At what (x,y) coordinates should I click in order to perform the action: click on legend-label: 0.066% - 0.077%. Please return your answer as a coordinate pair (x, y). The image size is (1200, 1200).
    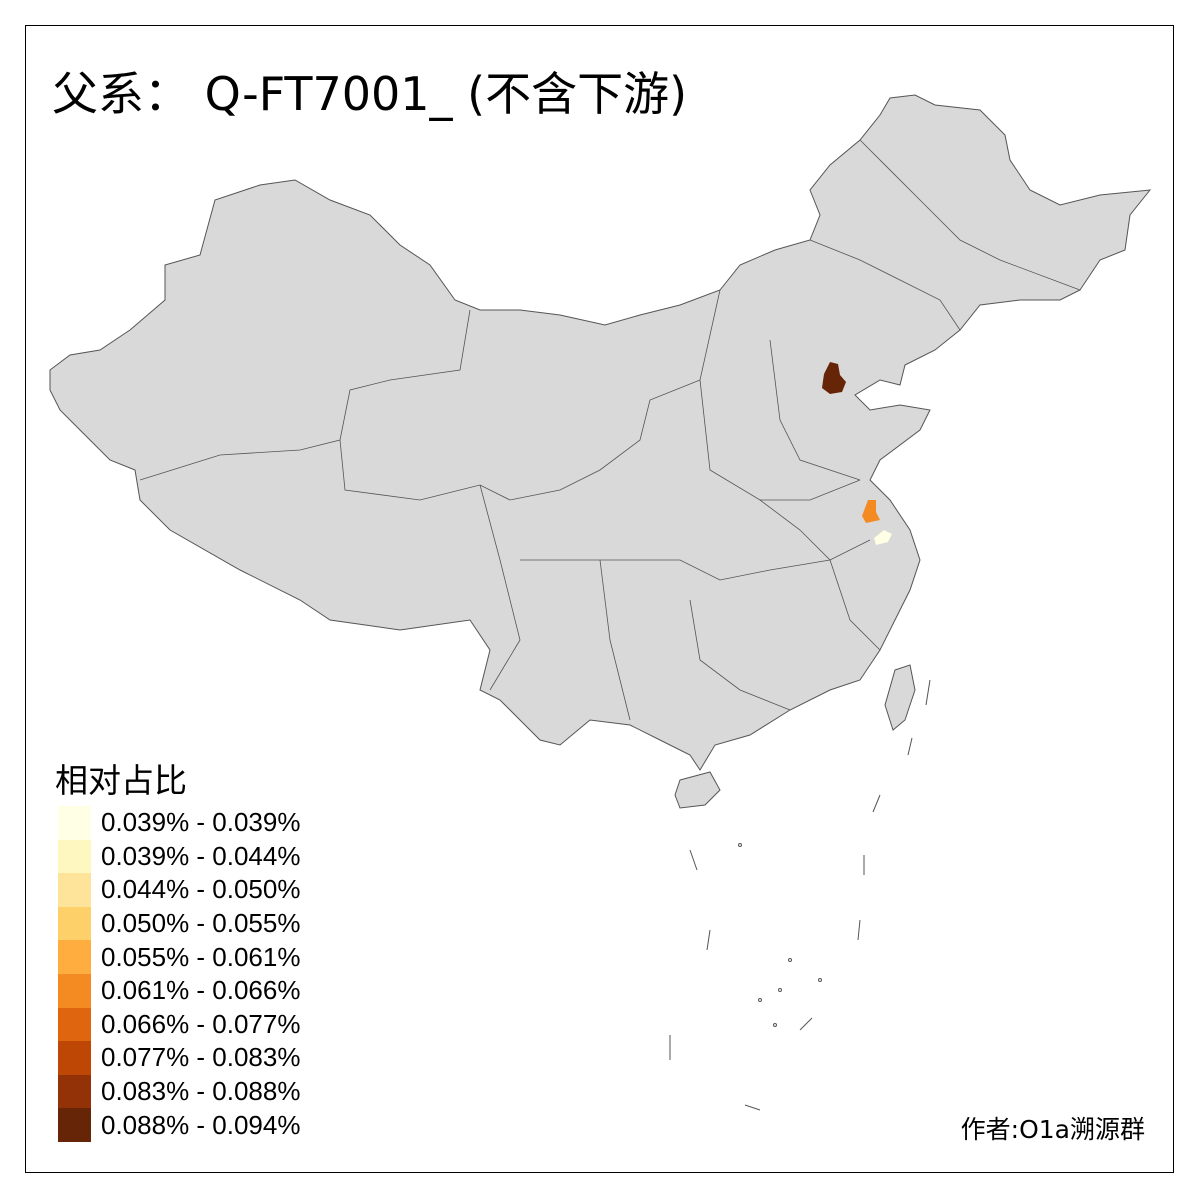
    Looking at the image, I should click on (201, 1023).